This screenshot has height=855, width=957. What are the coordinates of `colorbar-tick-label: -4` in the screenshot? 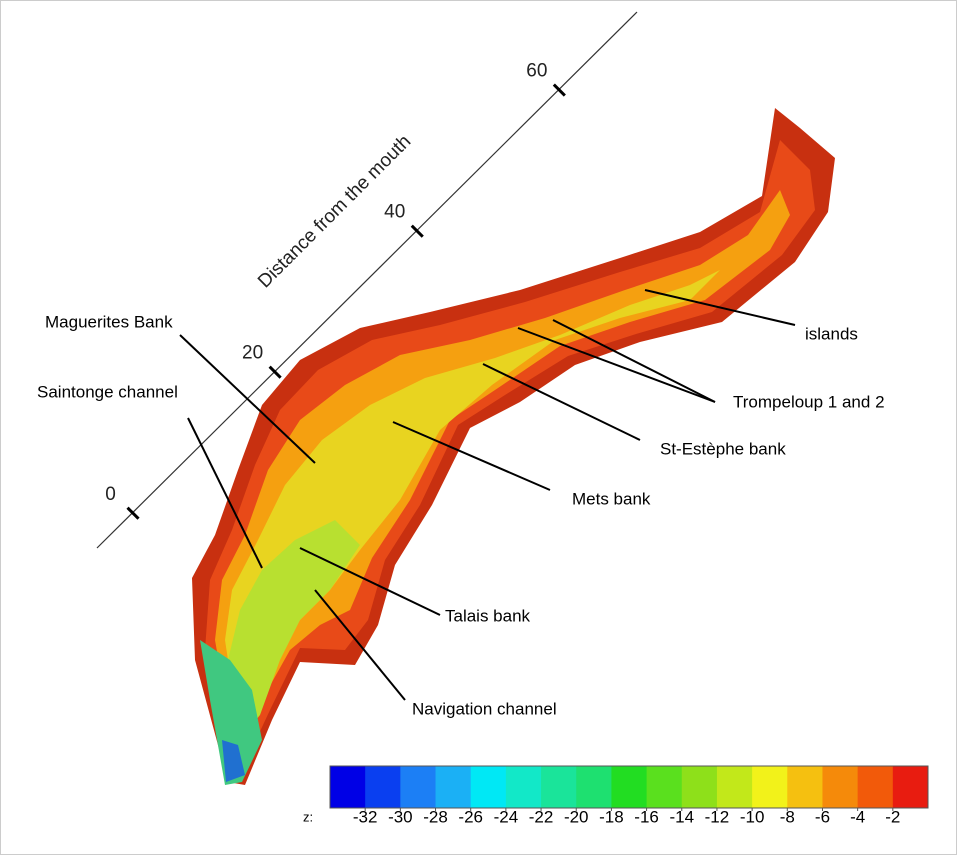 It's located at (857, 816).